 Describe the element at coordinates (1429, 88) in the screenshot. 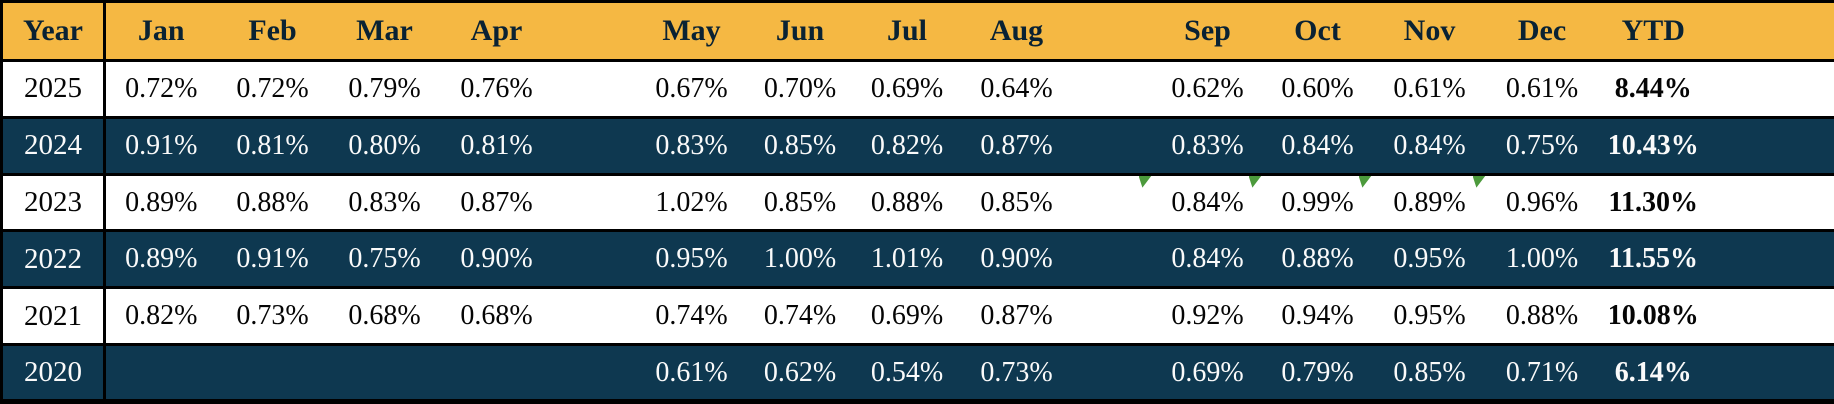

I see `return-cell-2025-nov: 0.61%` at that location.